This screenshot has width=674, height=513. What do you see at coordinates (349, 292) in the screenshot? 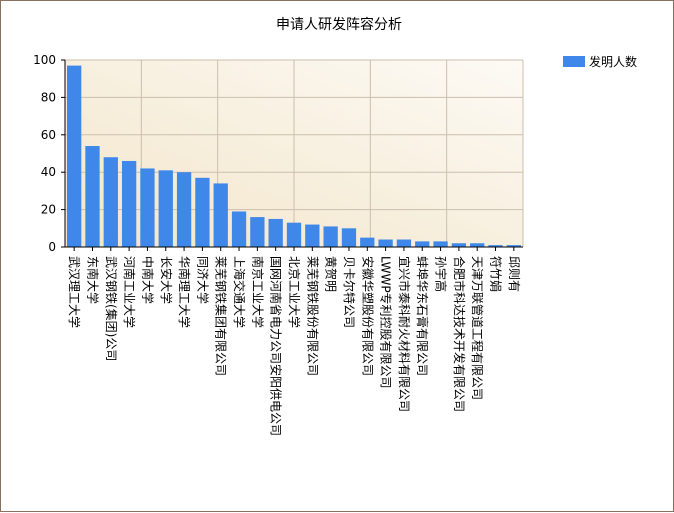
I see `x-tick-label: 贝卡尔特公司` at bounding box center [349, 292].